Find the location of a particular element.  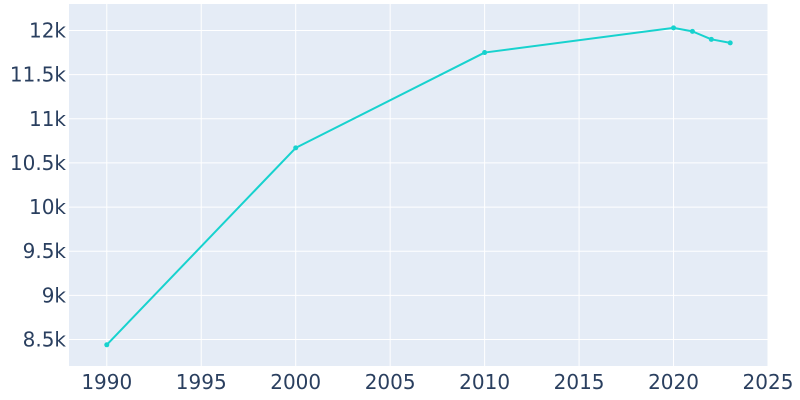

y-tick-label: 10k is located at coordinates (47, 207).